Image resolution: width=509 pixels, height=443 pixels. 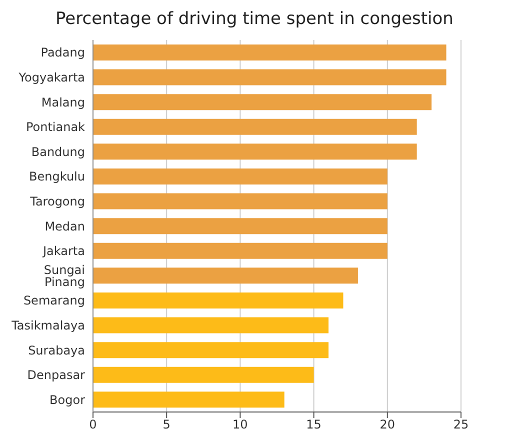 What do you see at coordinates (54, 301) in the screenshot?
I see `y-tick-label: Semarang` at bounding box center [54, 301].